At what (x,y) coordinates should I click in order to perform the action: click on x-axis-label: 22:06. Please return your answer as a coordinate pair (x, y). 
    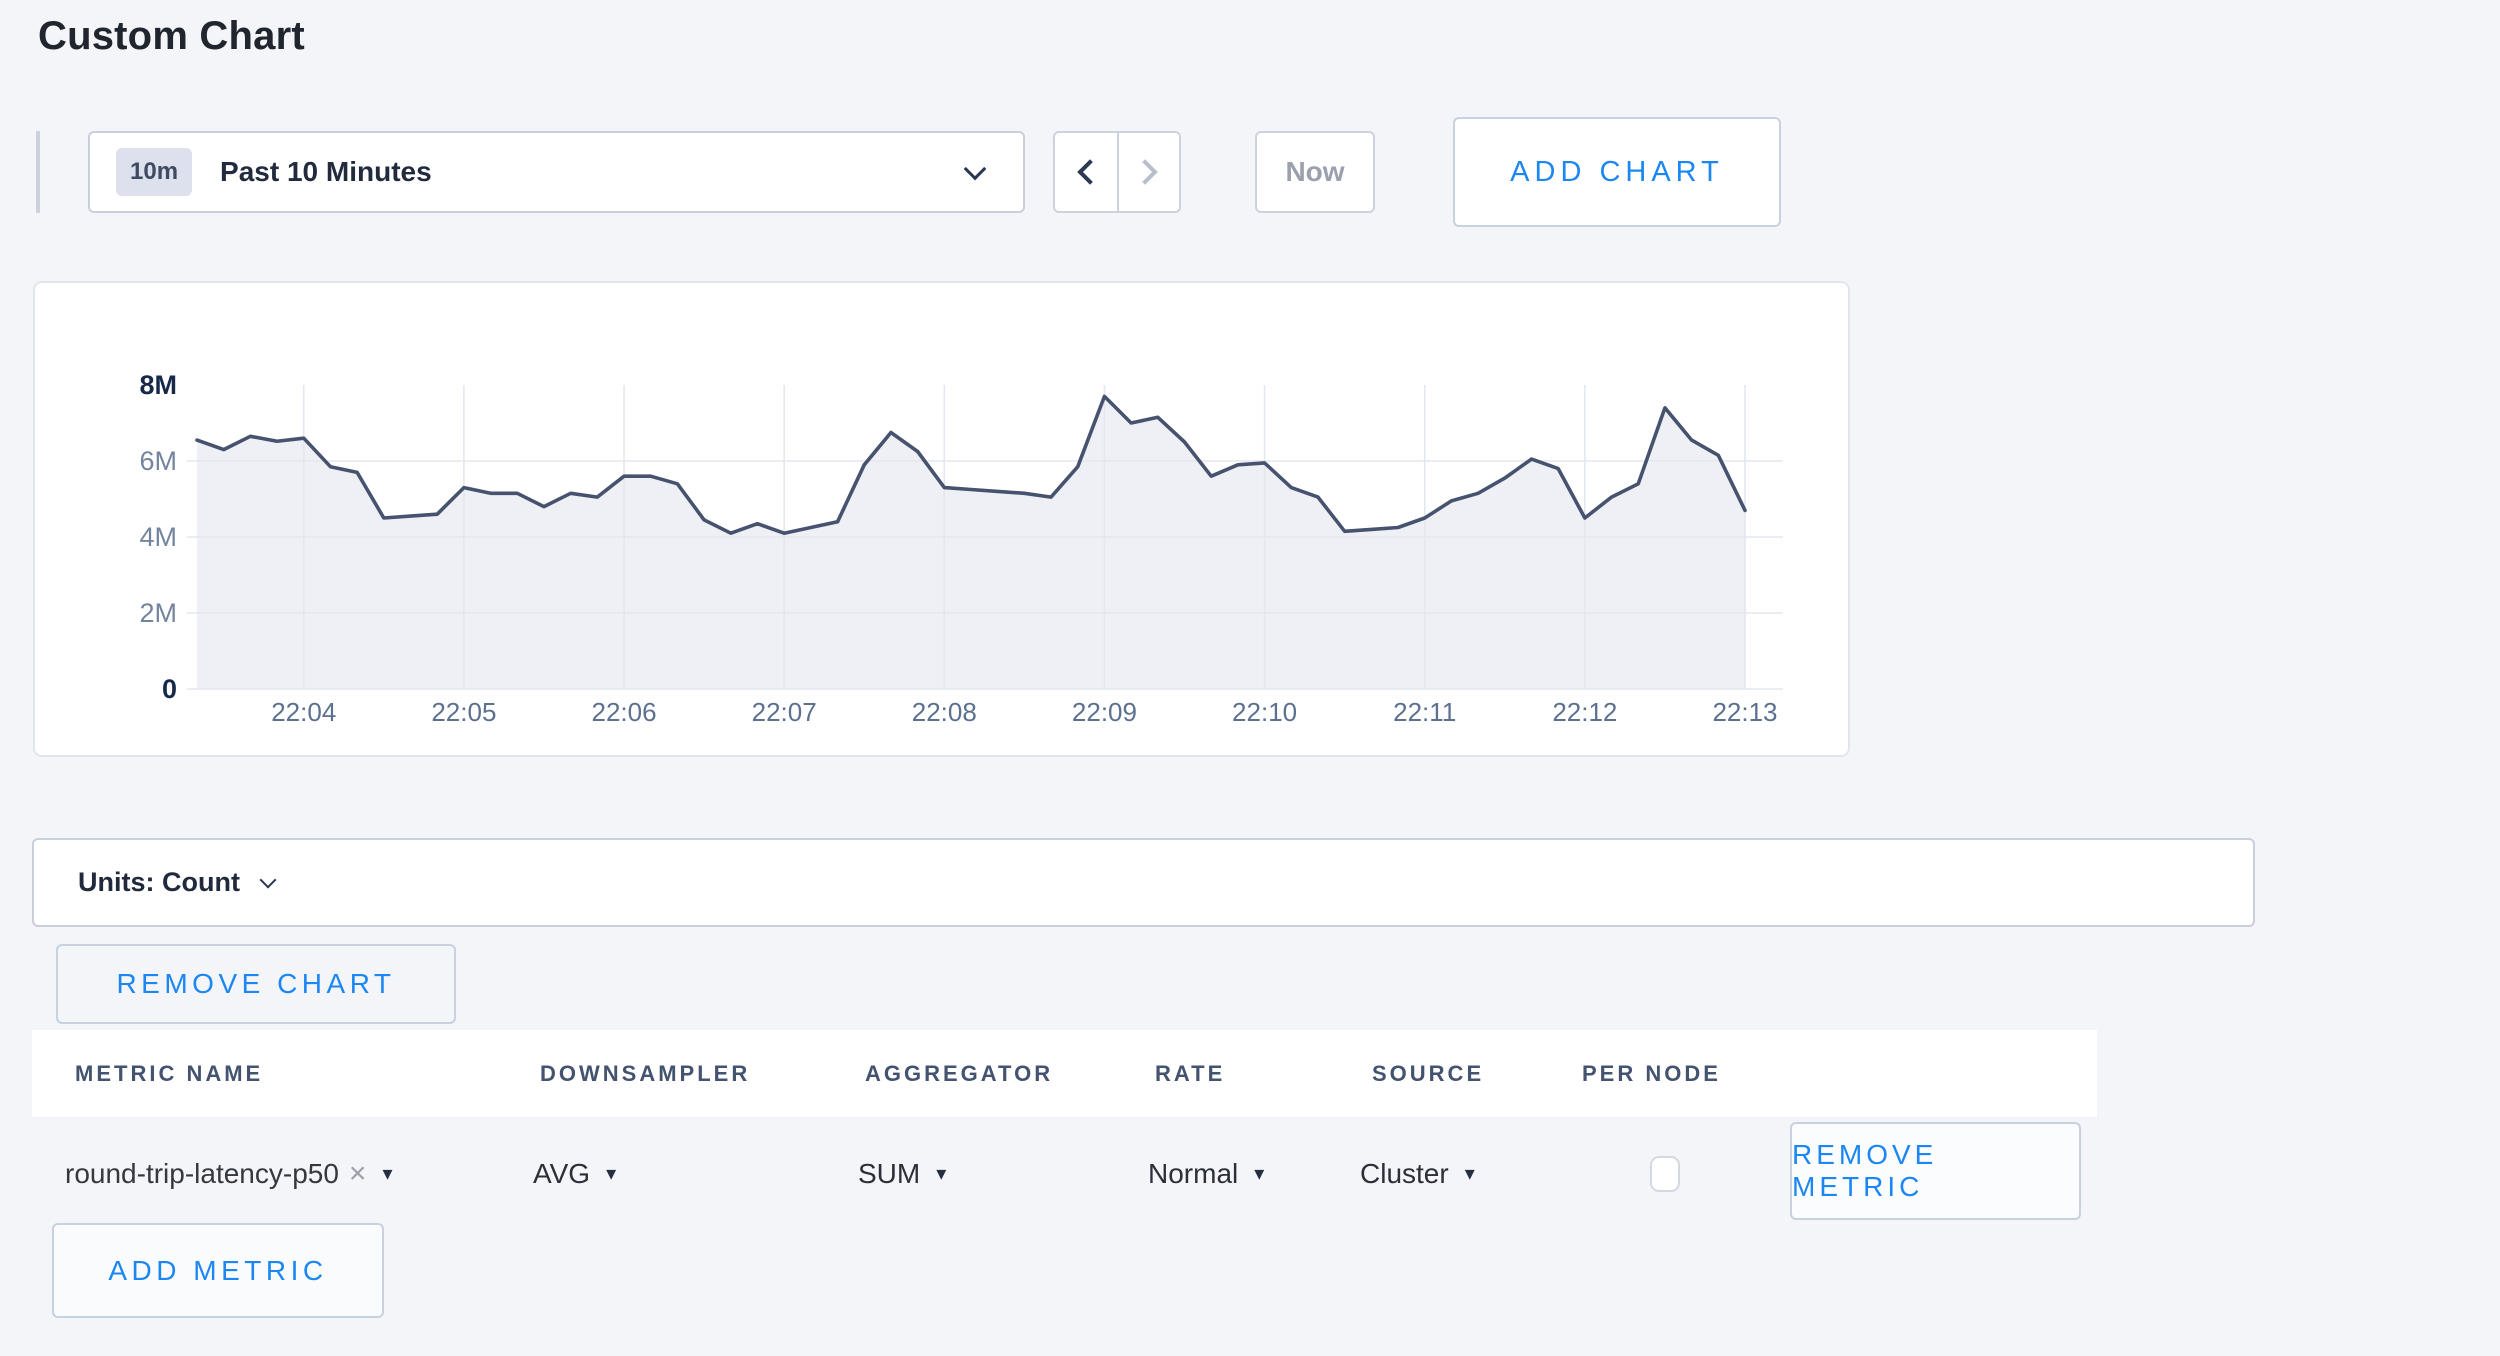
    Looking at the image, I should click on (623, 712).